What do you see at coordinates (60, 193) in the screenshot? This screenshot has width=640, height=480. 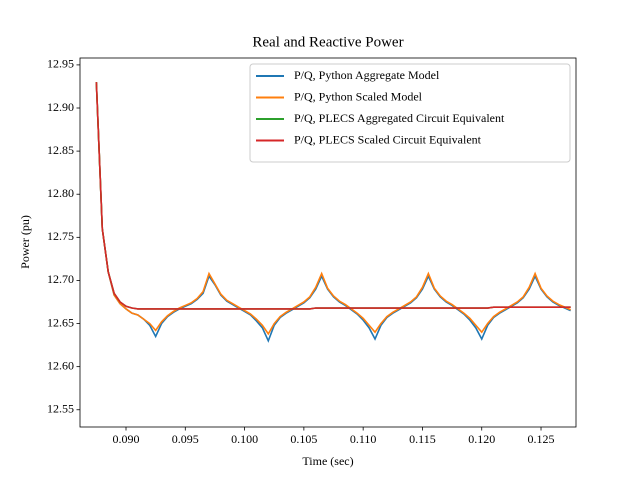 I see `y-tick-label: 12.80` at bounding box center [60, 193].